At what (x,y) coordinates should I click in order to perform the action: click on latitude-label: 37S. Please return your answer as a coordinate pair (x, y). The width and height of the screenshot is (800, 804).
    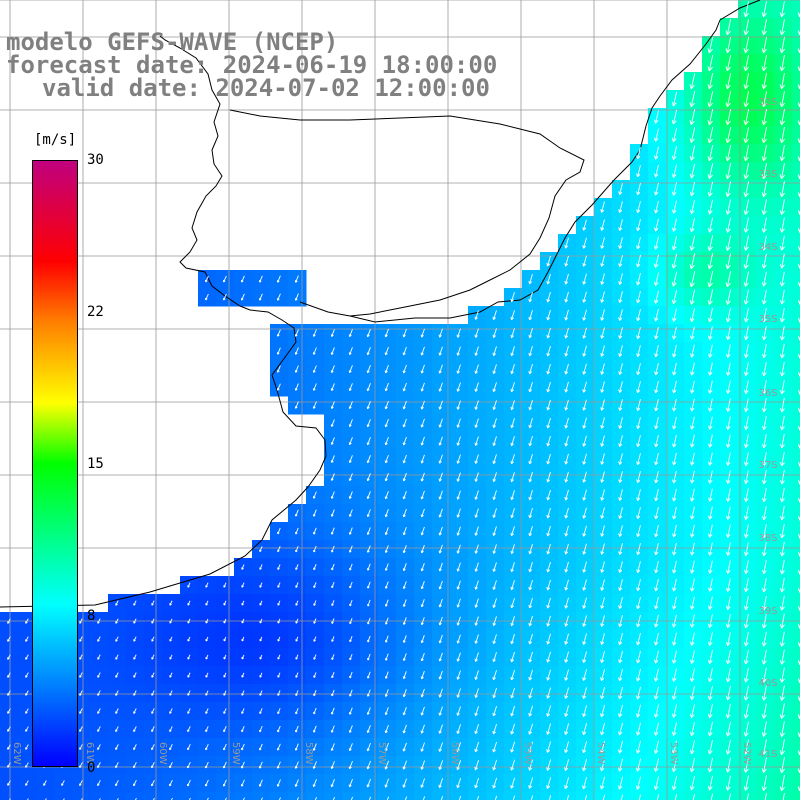
    Looking at the image, I should click on (767, 465).